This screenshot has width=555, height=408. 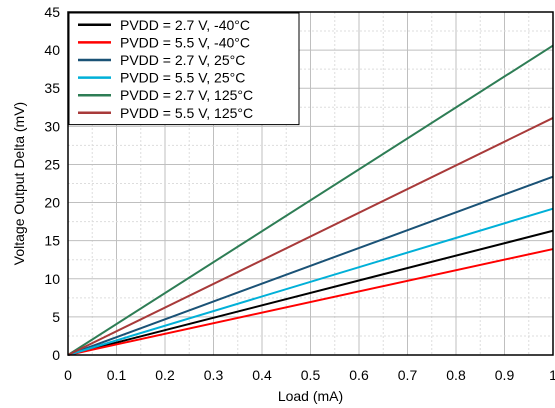 What do you see at coordinates (56, 317) in the screenshot?
I see `y-tick-label: 5` at bounding box center [56, 317].